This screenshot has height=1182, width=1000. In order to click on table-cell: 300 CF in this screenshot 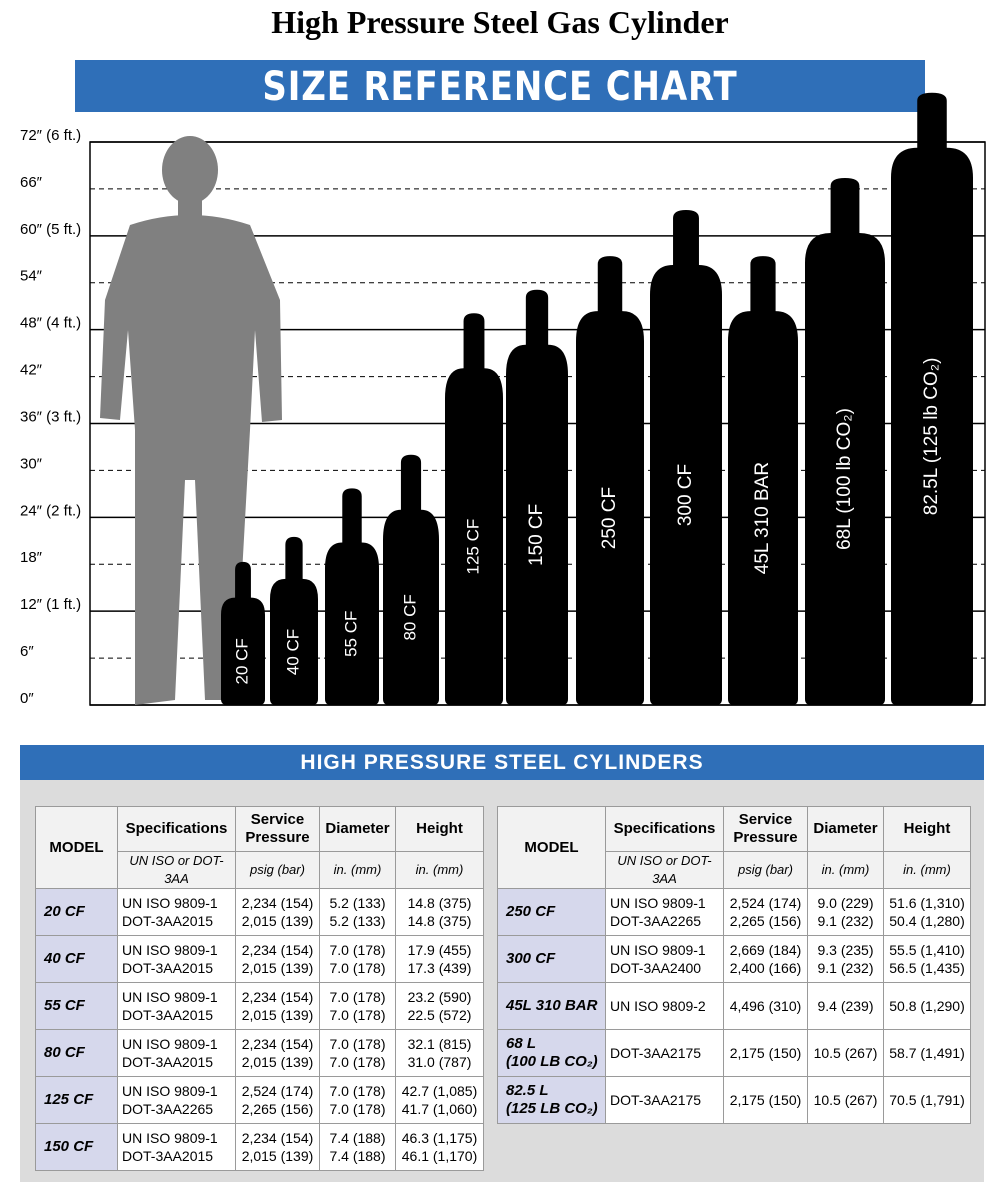, I will do `click(551, 959)`.